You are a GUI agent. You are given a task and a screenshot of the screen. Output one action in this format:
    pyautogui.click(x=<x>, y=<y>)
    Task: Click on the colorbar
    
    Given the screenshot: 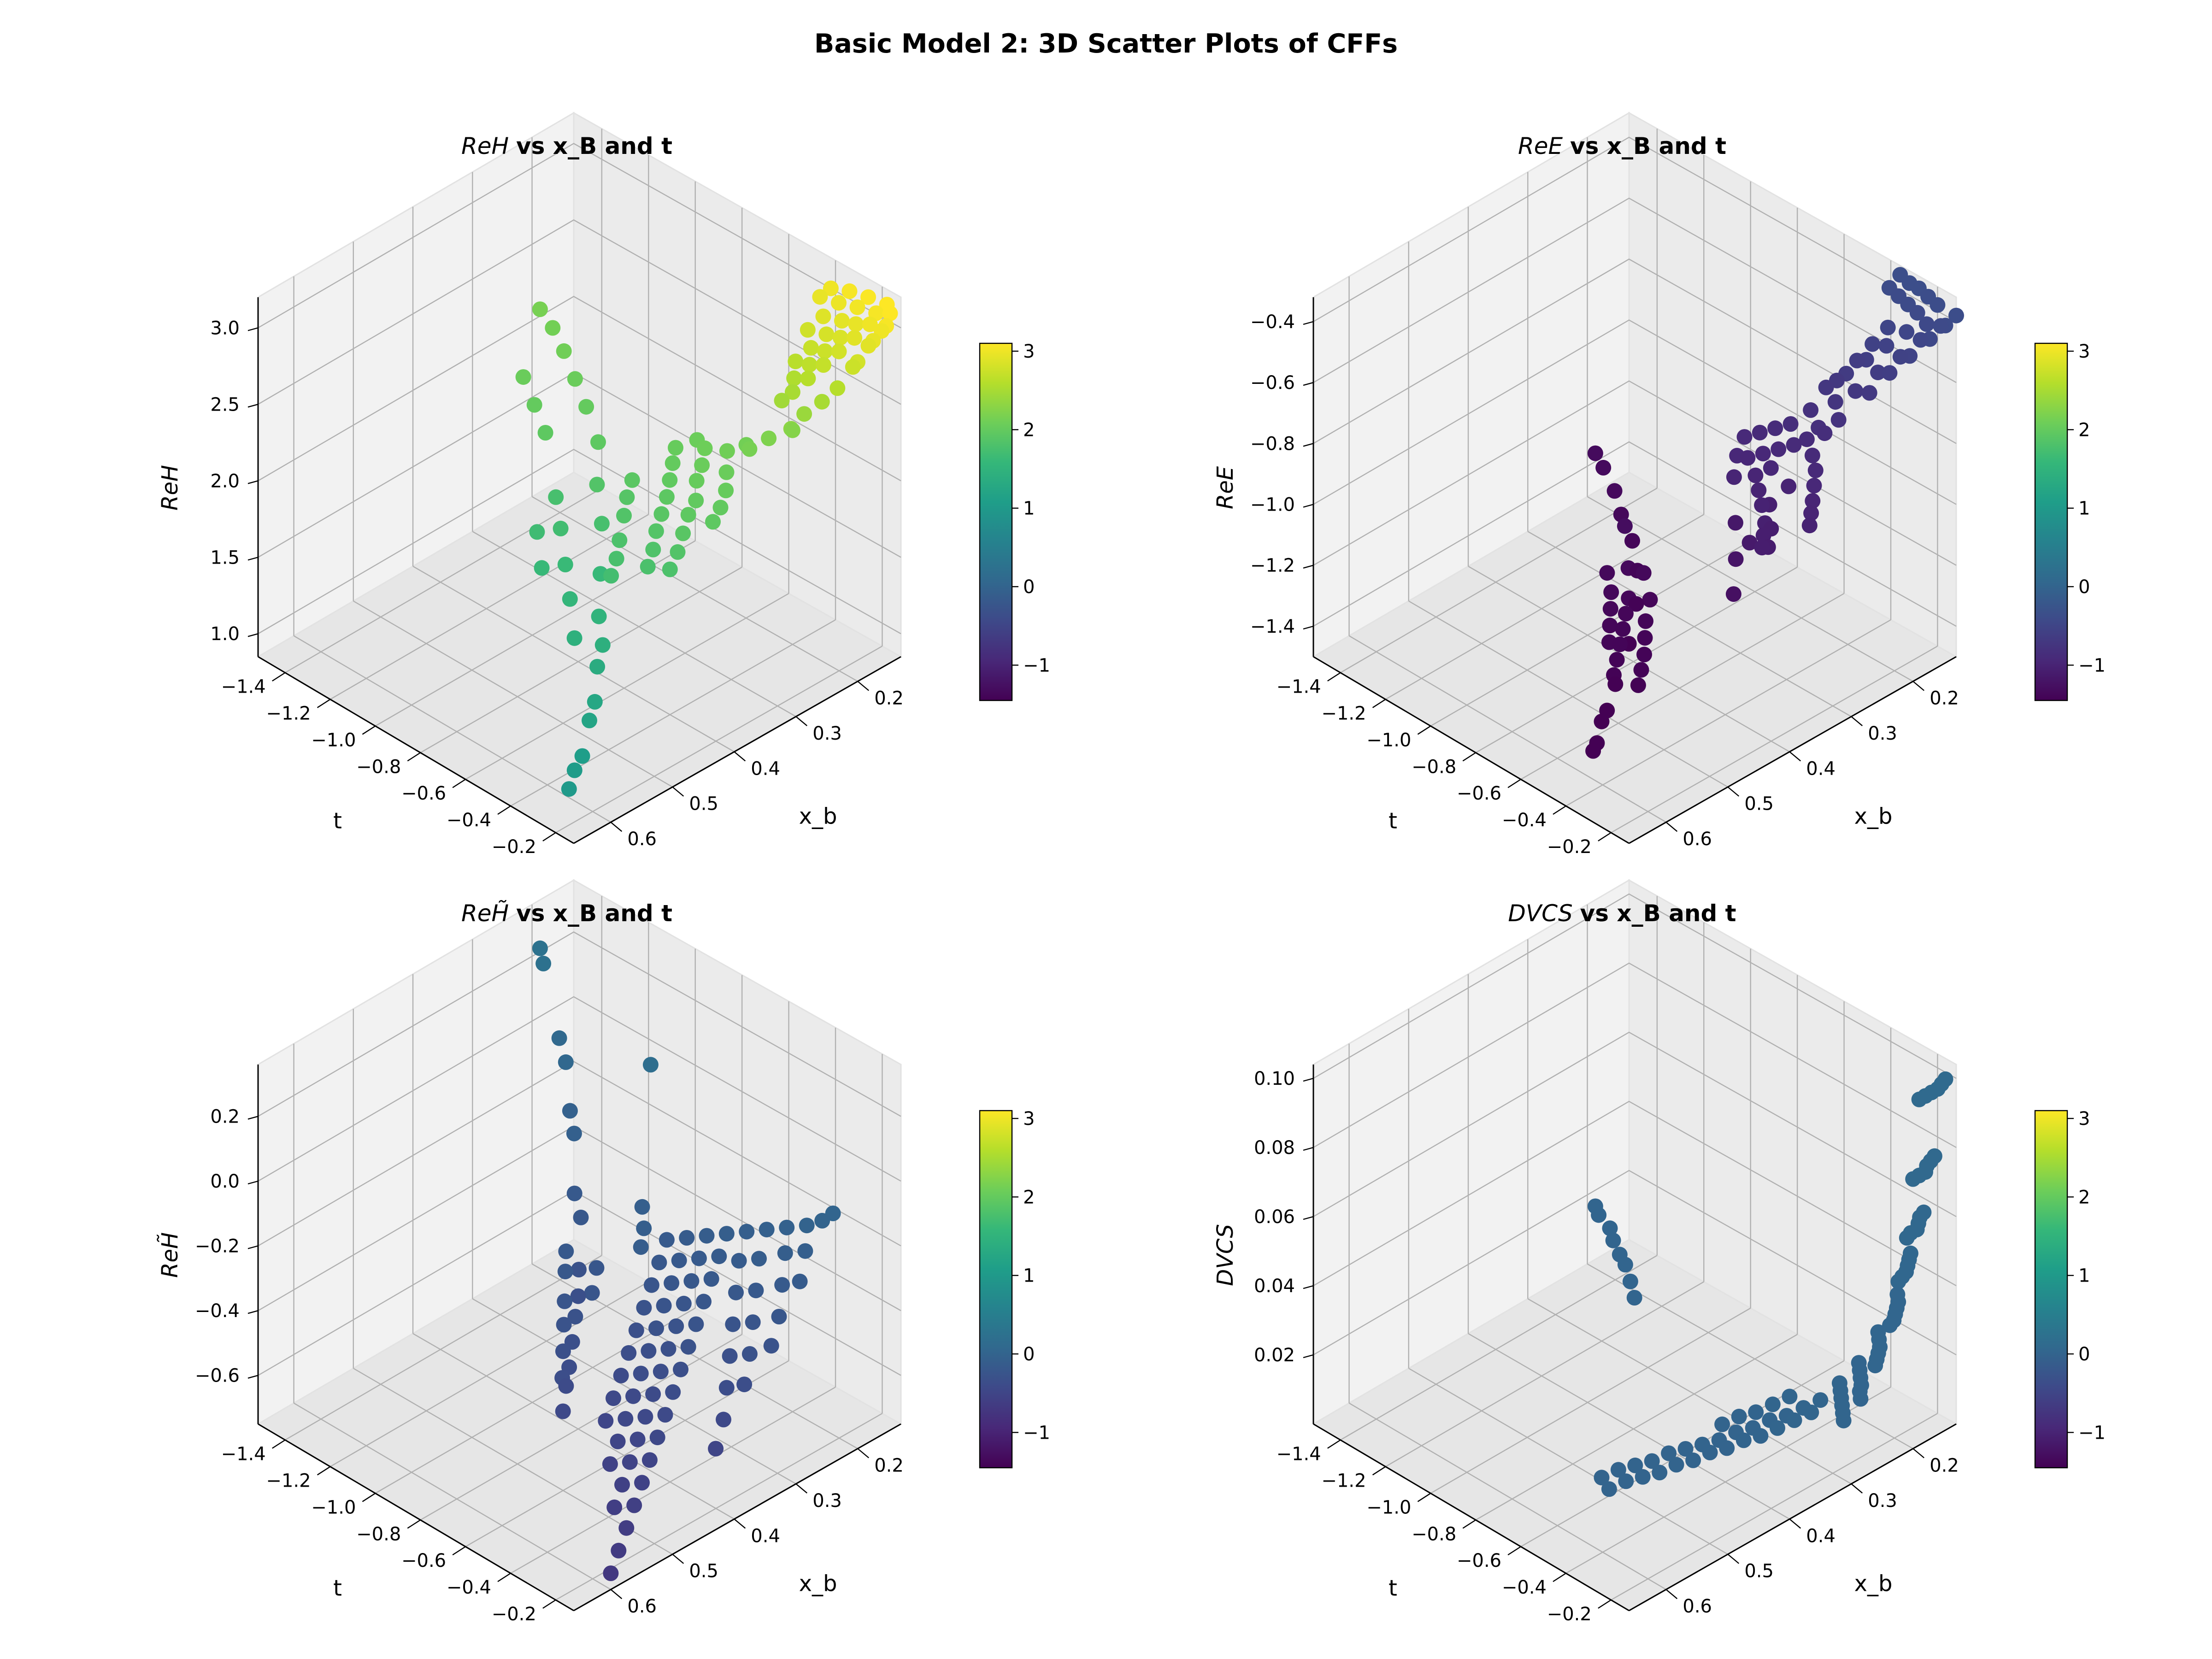 What is the action you would take?
    pyautogui.click(x=2051, y=521)
    